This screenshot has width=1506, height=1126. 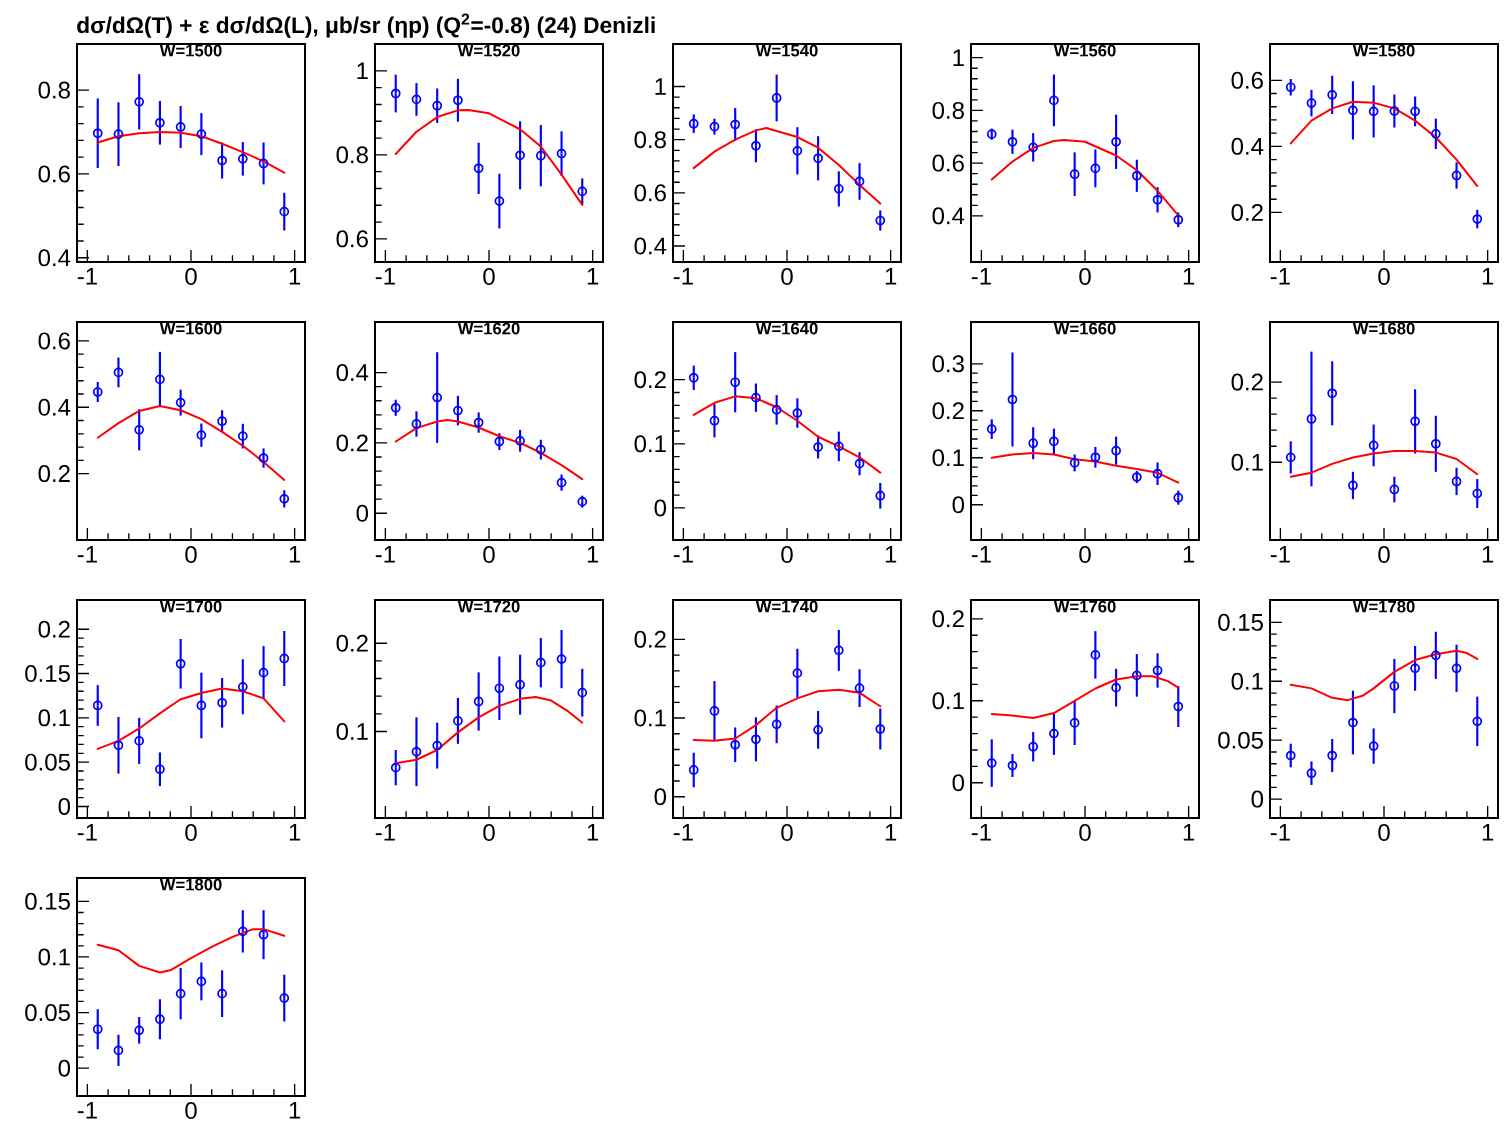 What do you see at coordinates (190, 328) in the screenshot?
I see `chart-title: W=1600` at bounding box center [190, 328].